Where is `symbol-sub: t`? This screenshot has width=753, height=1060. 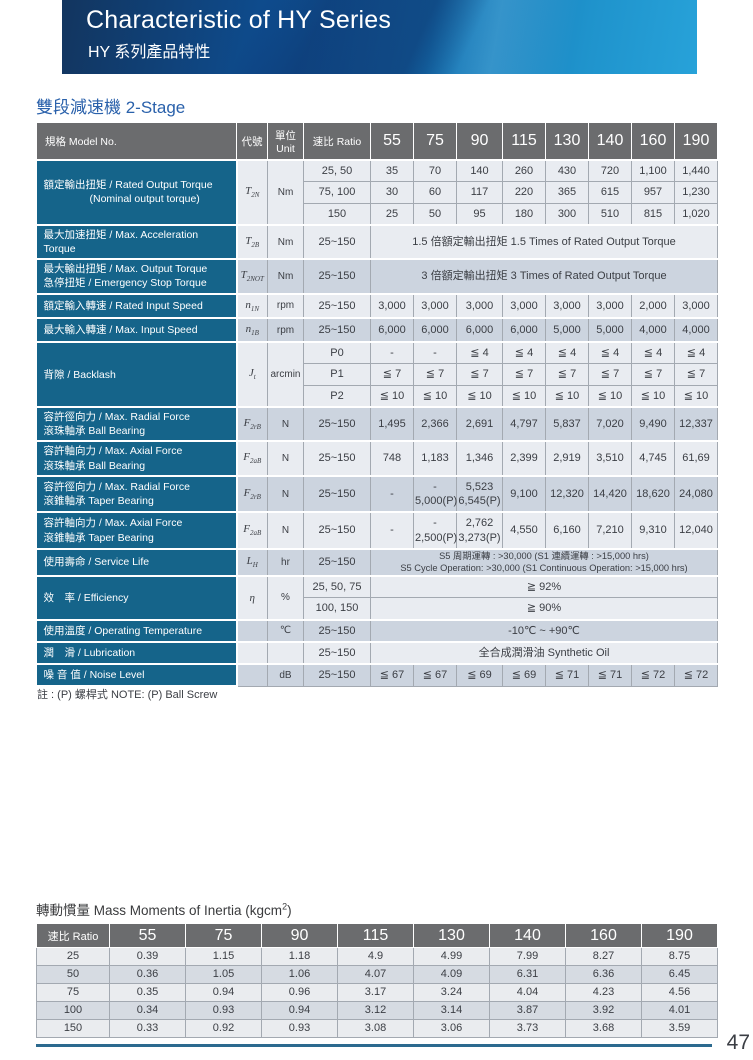
symbol-sub: t is located at coordinates (254, 377).